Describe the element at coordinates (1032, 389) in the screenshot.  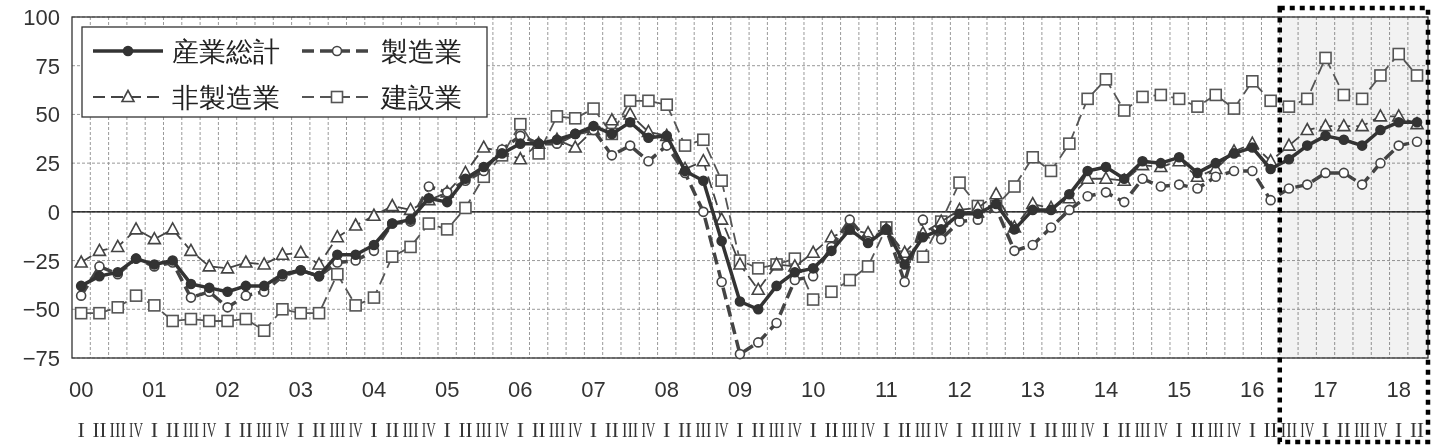
I see `x-tick-label: 13` at that location.